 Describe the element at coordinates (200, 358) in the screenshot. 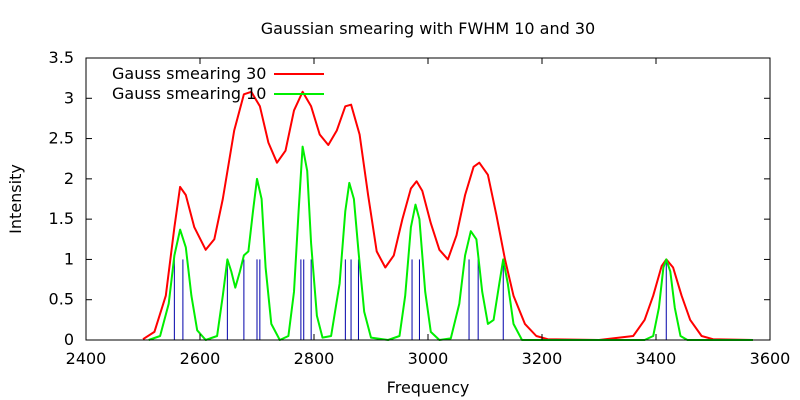

I see `x-tick-label: 2600` at that location.